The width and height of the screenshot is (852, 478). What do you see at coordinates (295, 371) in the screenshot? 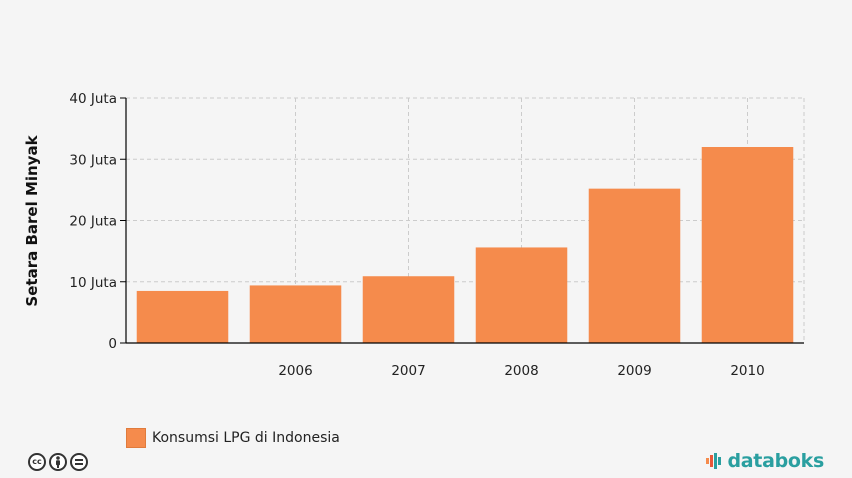
I see `x-tick-label: 2006` at bounding box center [295, 371].